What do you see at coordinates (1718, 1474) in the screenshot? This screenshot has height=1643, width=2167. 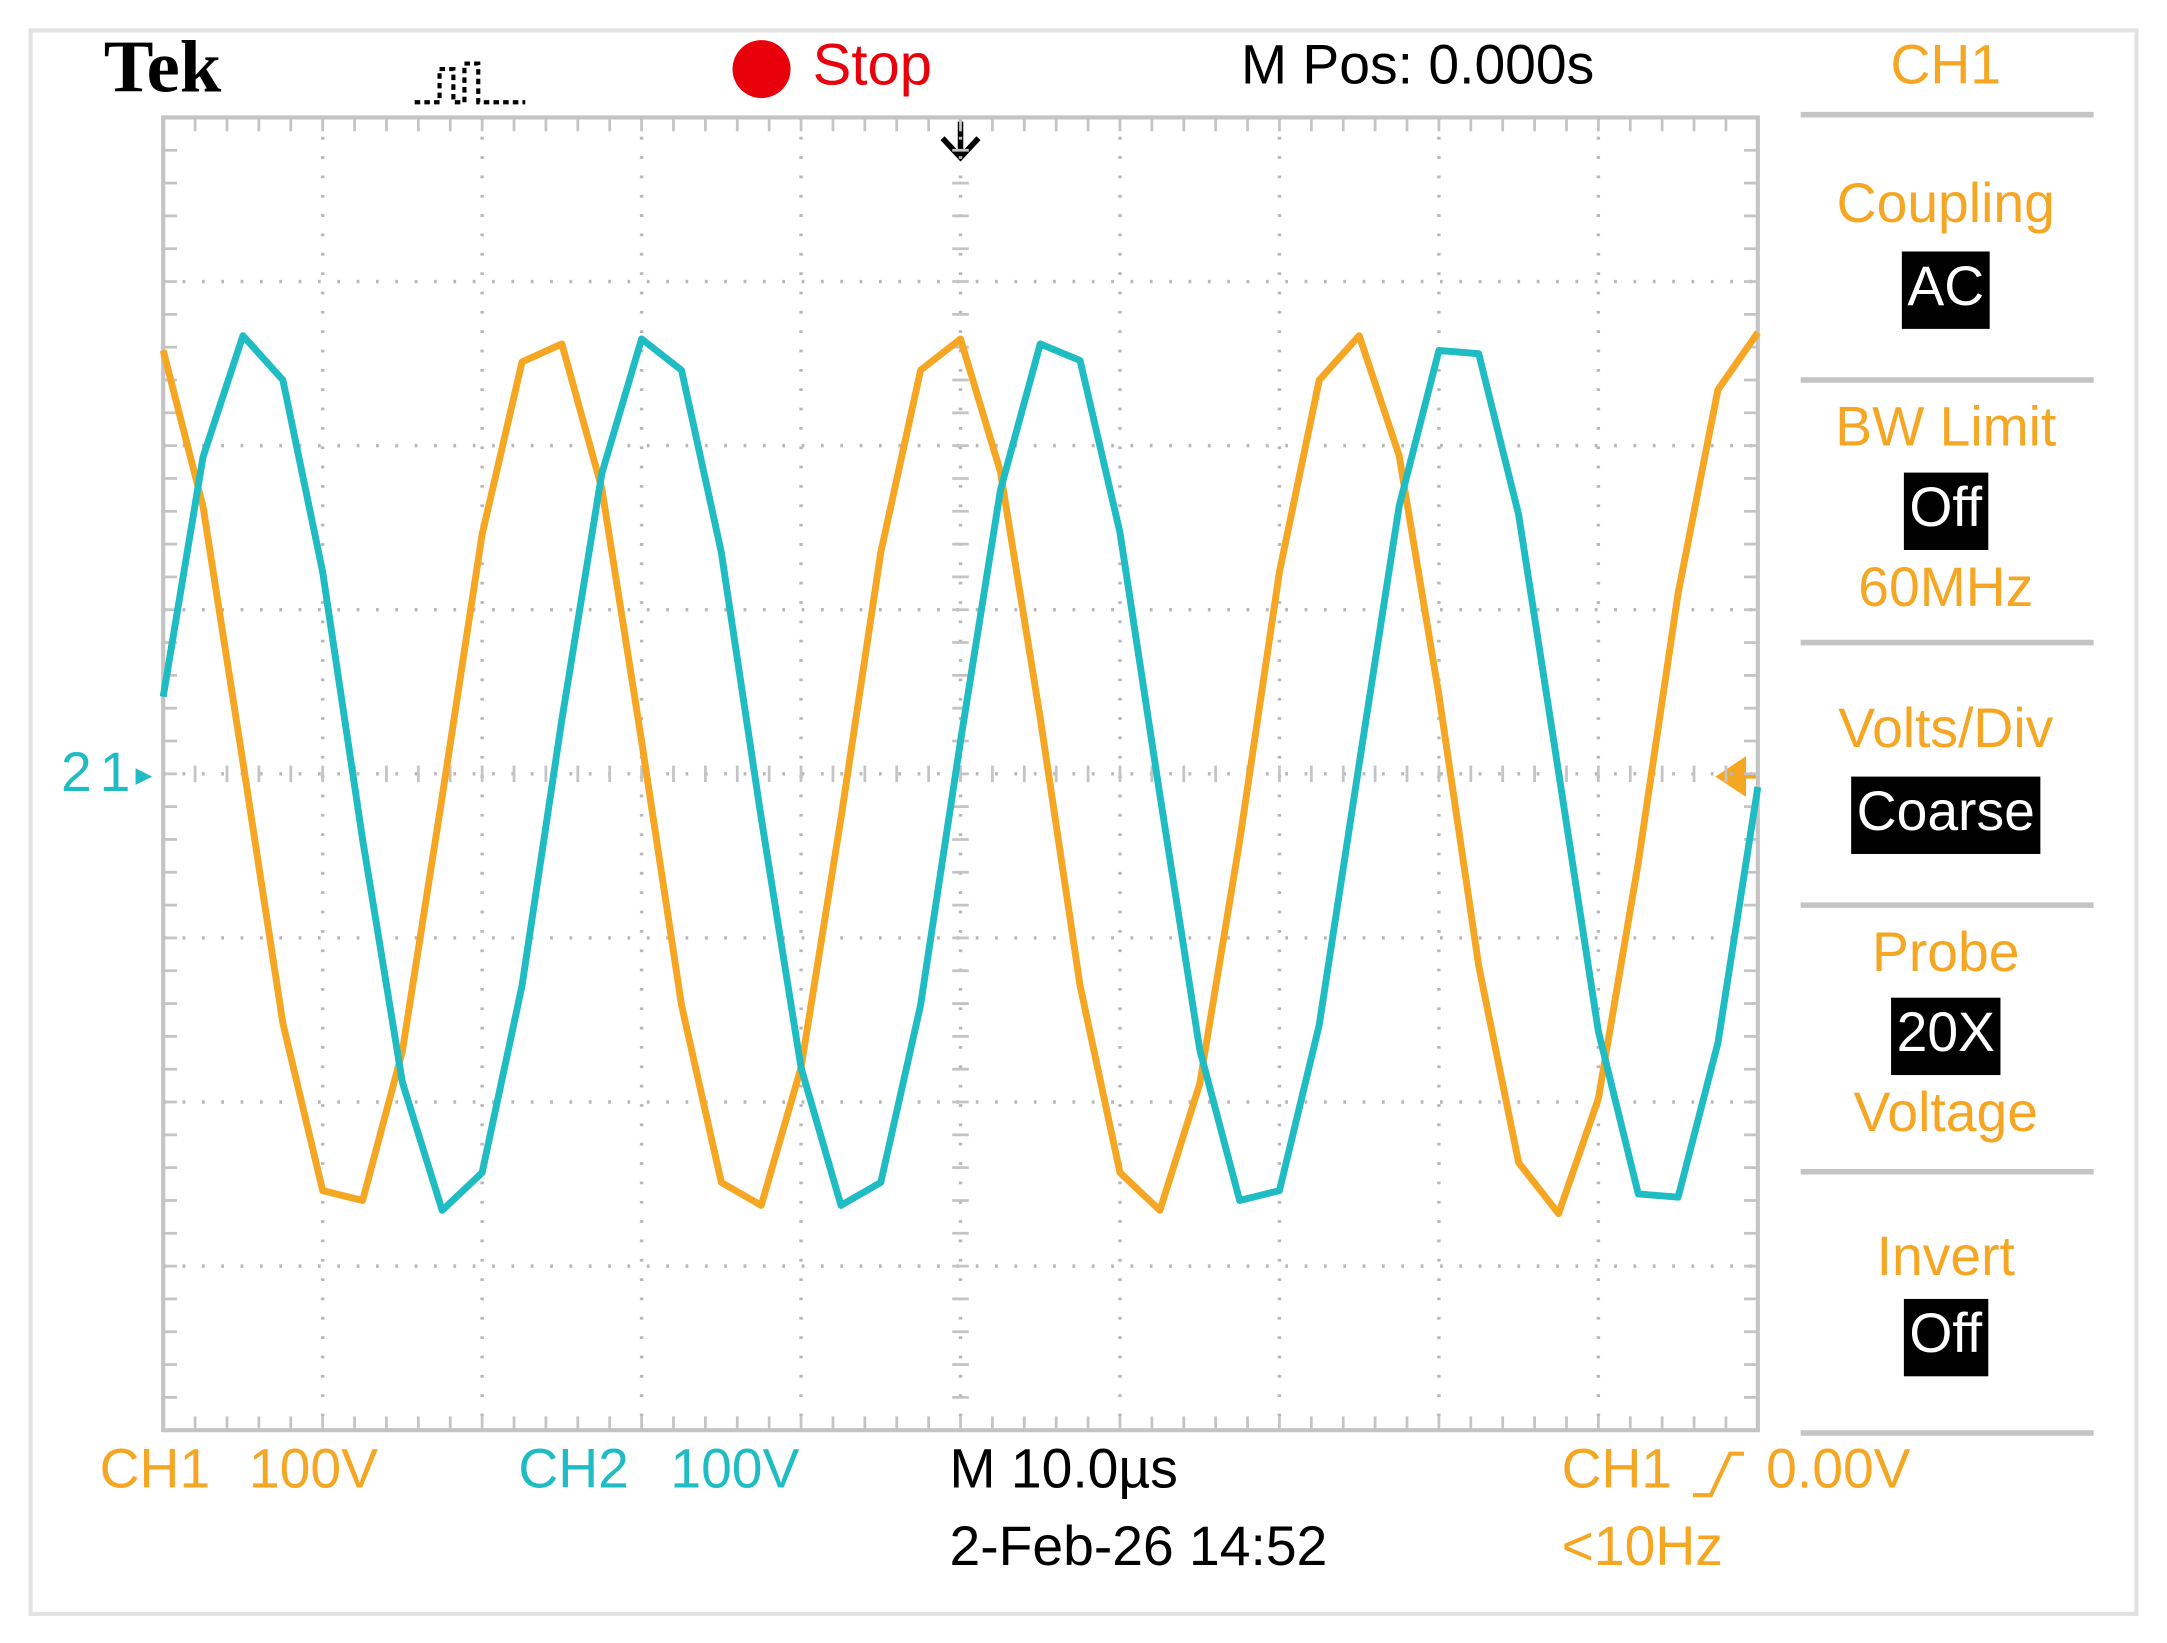 I see `slope-icon` at bounding box center [1718, 1474].